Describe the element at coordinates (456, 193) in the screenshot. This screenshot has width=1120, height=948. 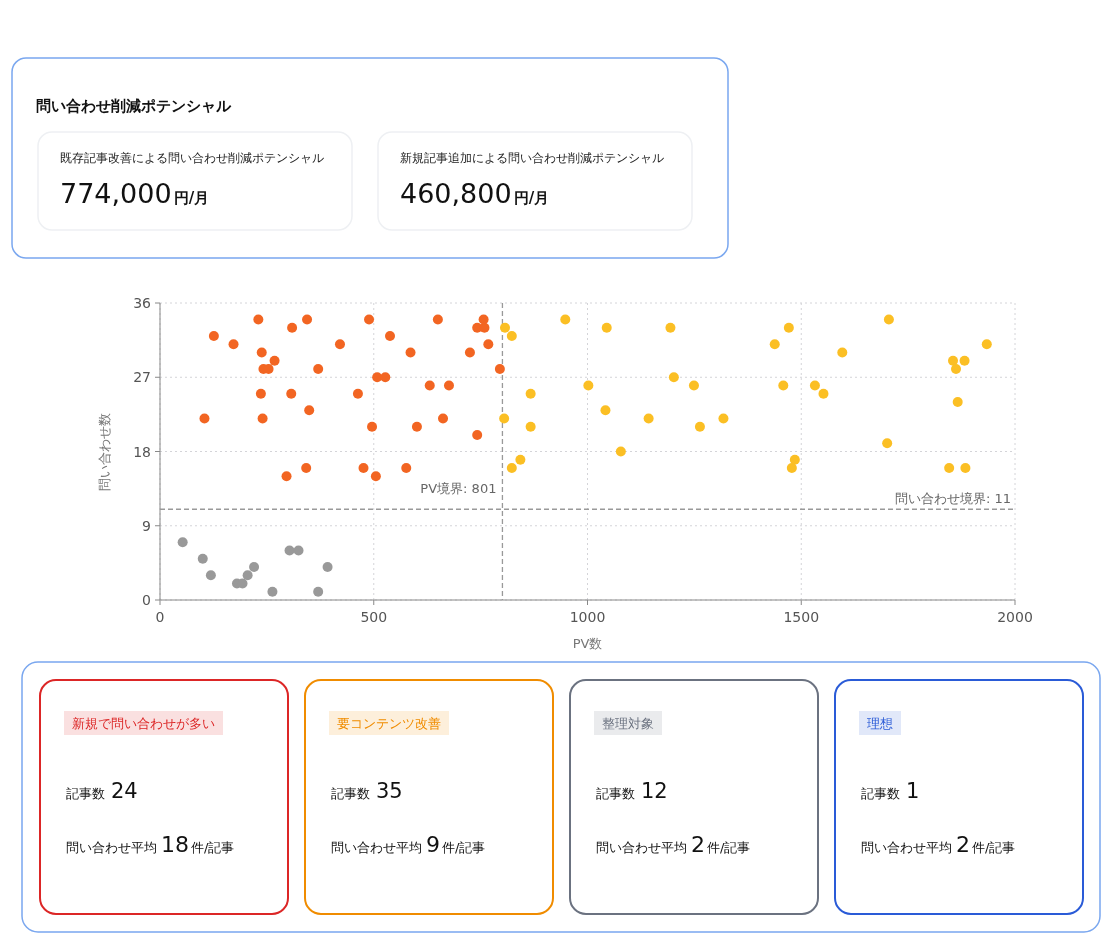
I see `text: 460,800` at that location.